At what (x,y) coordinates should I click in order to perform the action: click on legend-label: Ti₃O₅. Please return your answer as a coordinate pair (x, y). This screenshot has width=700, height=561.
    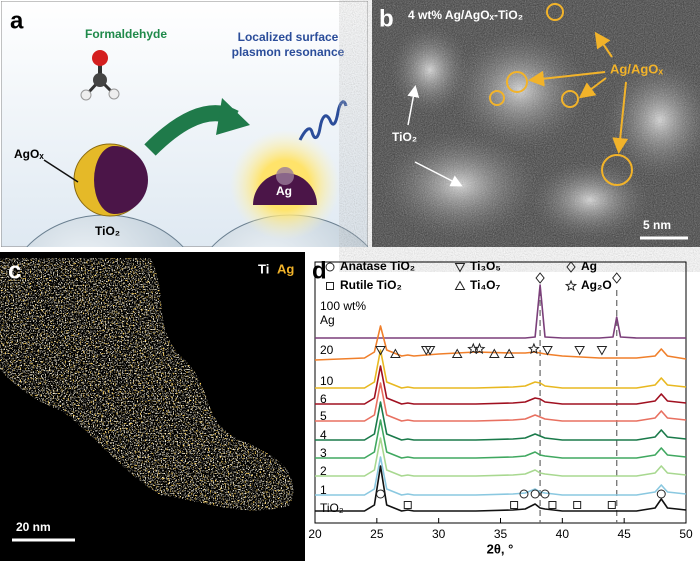
    Looking at the image, I should click on (485, 266).